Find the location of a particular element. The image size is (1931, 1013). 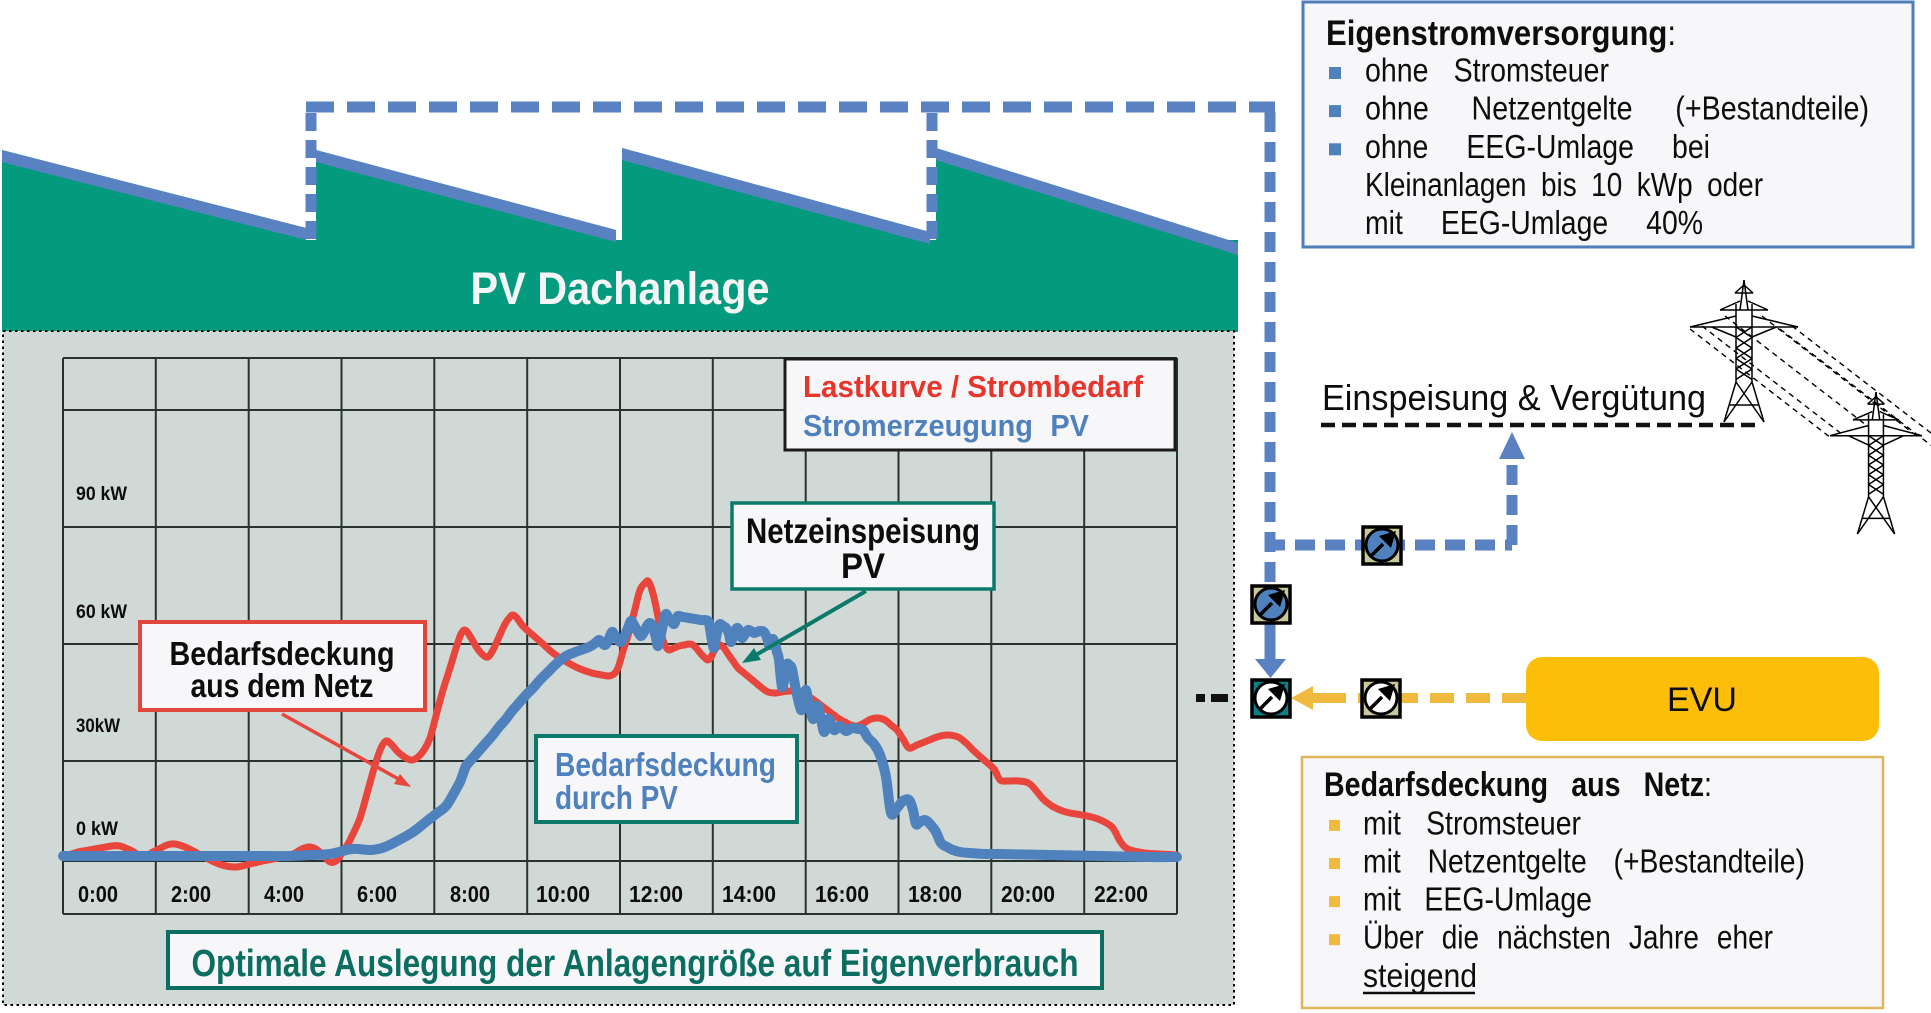

svg-text: 22:00 is located at coordinates (1121, 894).